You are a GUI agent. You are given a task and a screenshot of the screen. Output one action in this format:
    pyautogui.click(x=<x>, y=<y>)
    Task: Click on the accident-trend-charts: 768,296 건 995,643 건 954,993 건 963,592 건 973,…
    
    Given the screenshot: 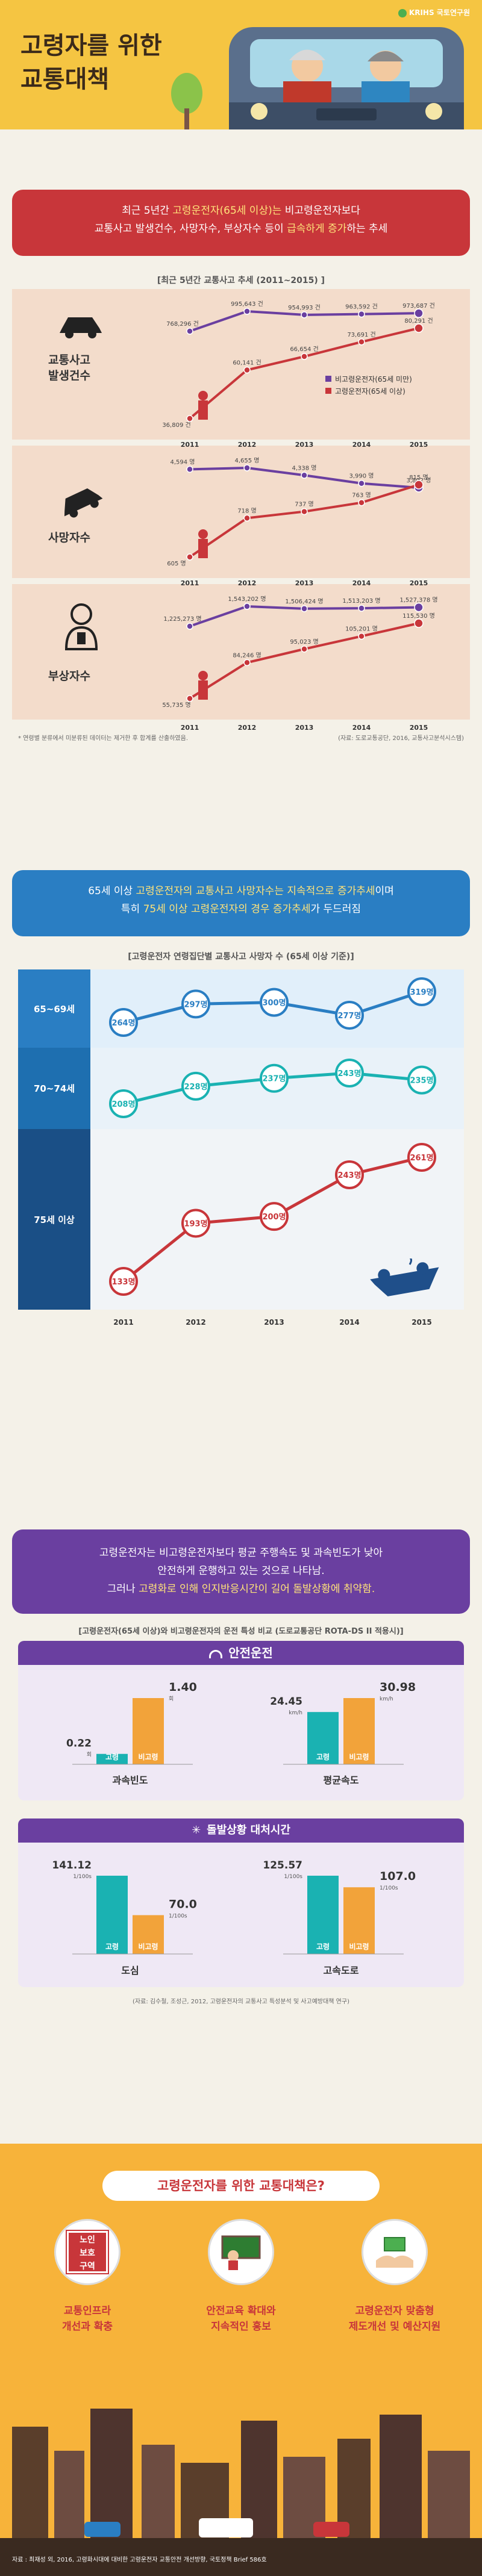 What is the action you would take?
    pyautogui.click(x=300, y=516)
    